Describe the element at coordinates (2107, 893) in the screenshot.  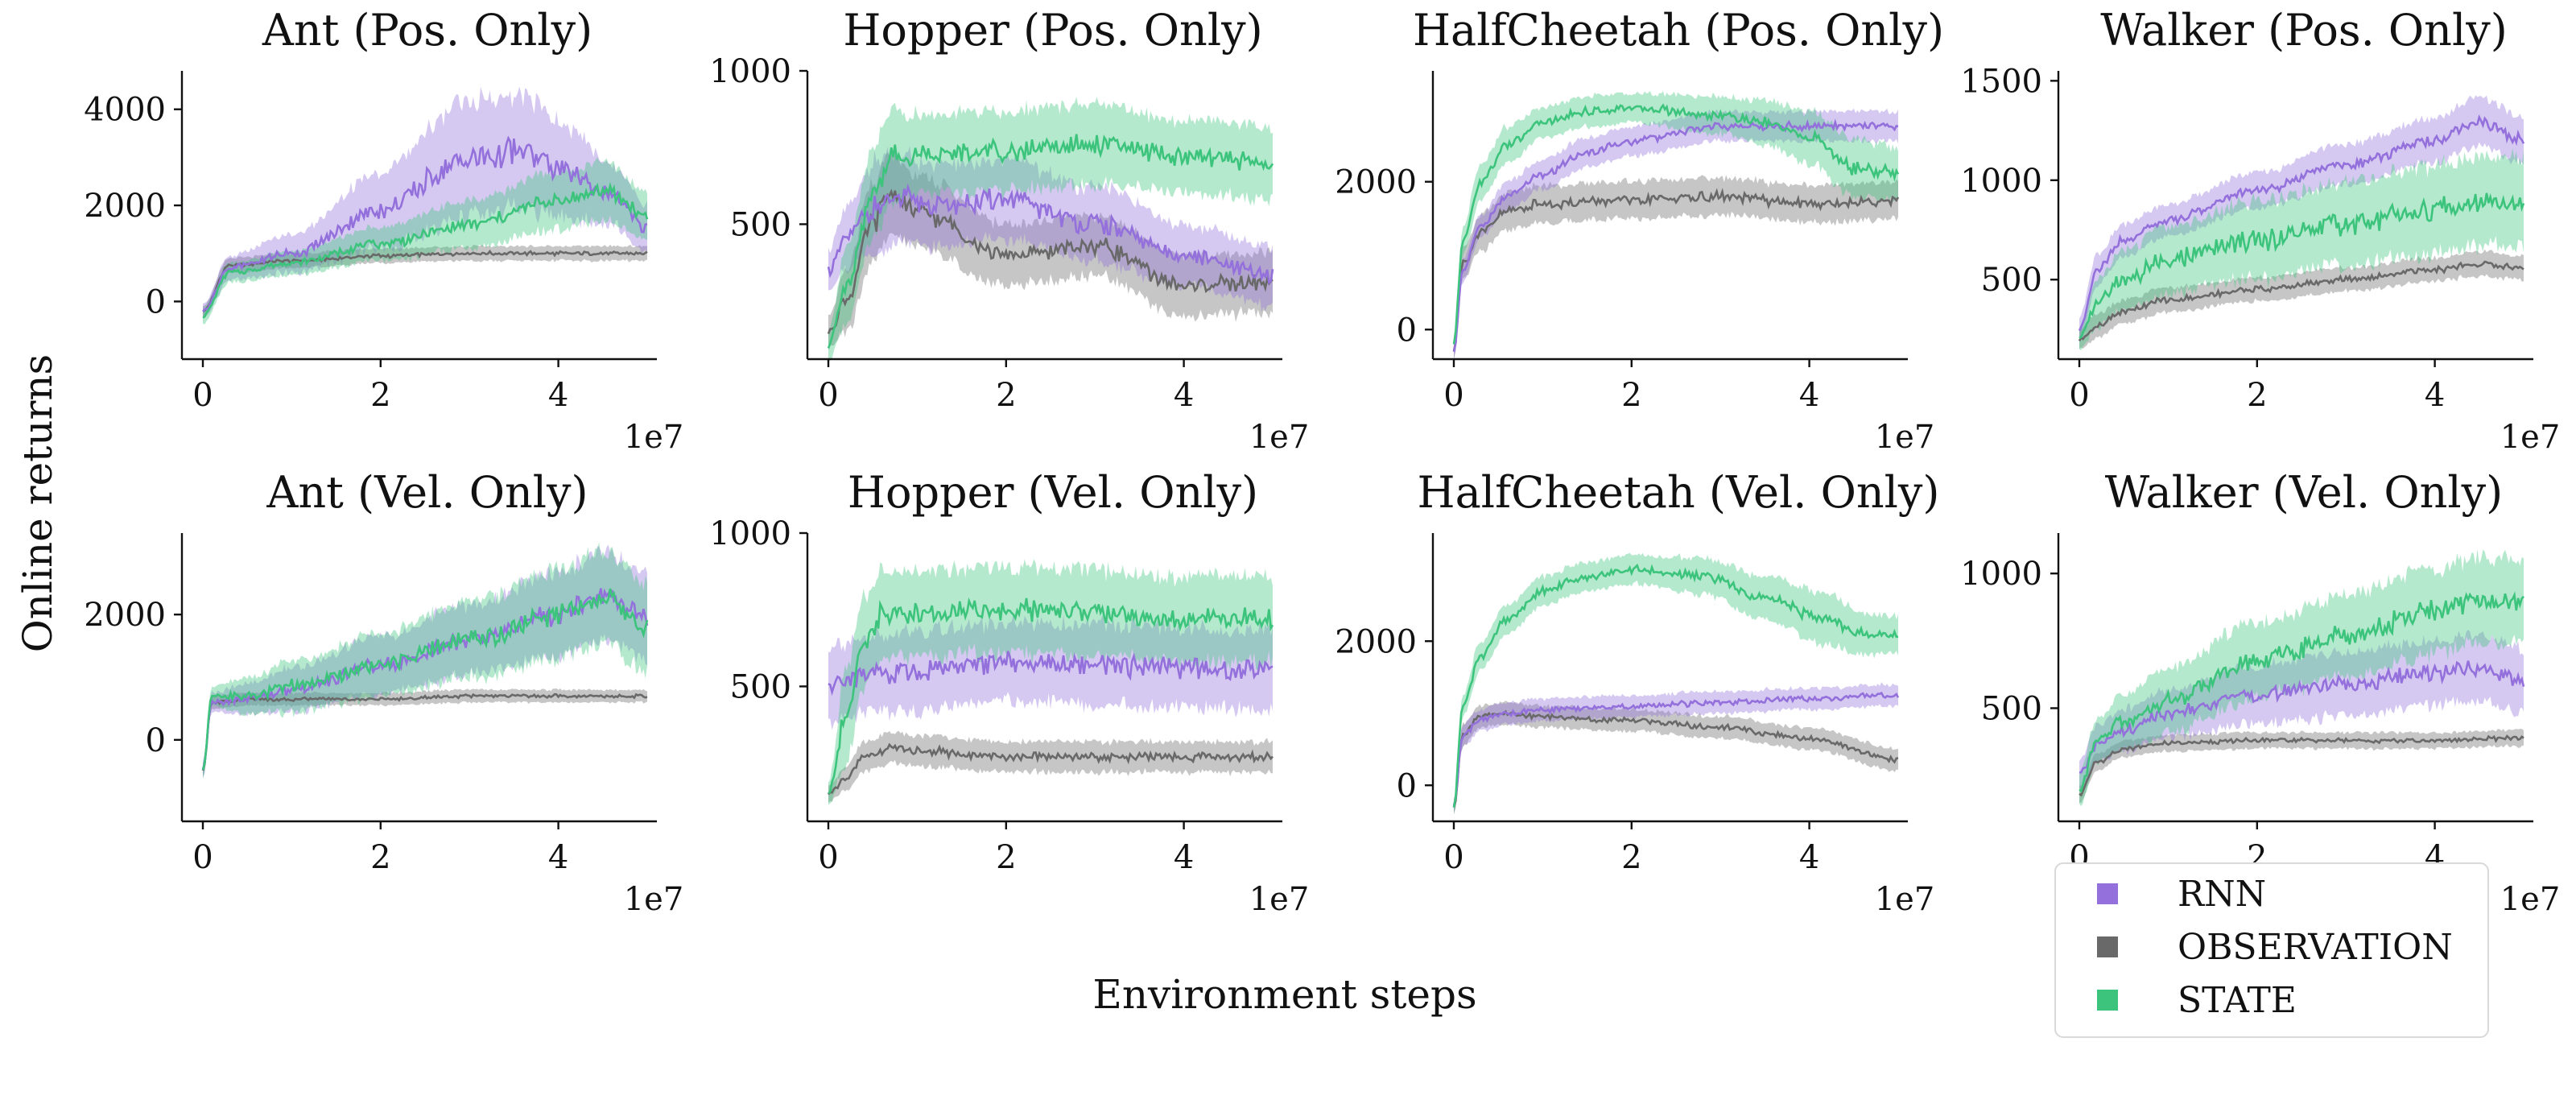
I see `legend-swatch-rnn` at that location.